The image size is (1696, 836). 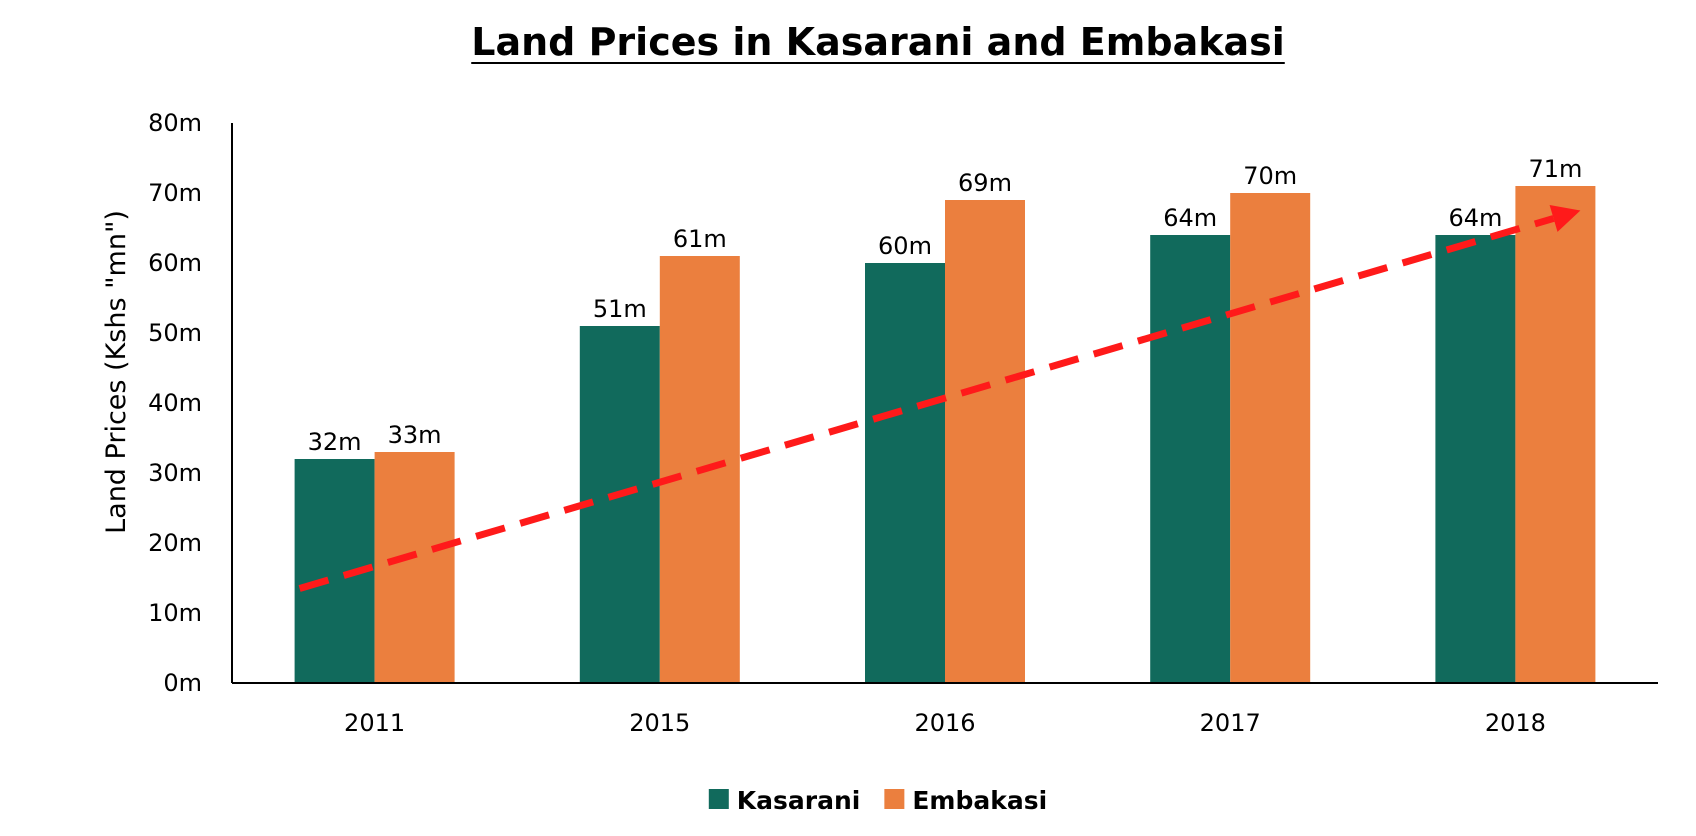 I want to click on y-tick-label: 40m, so click(x=175, y=403).